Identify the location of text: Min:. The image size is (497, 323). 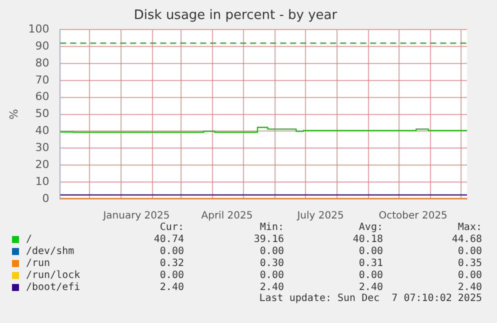
(271, 227).